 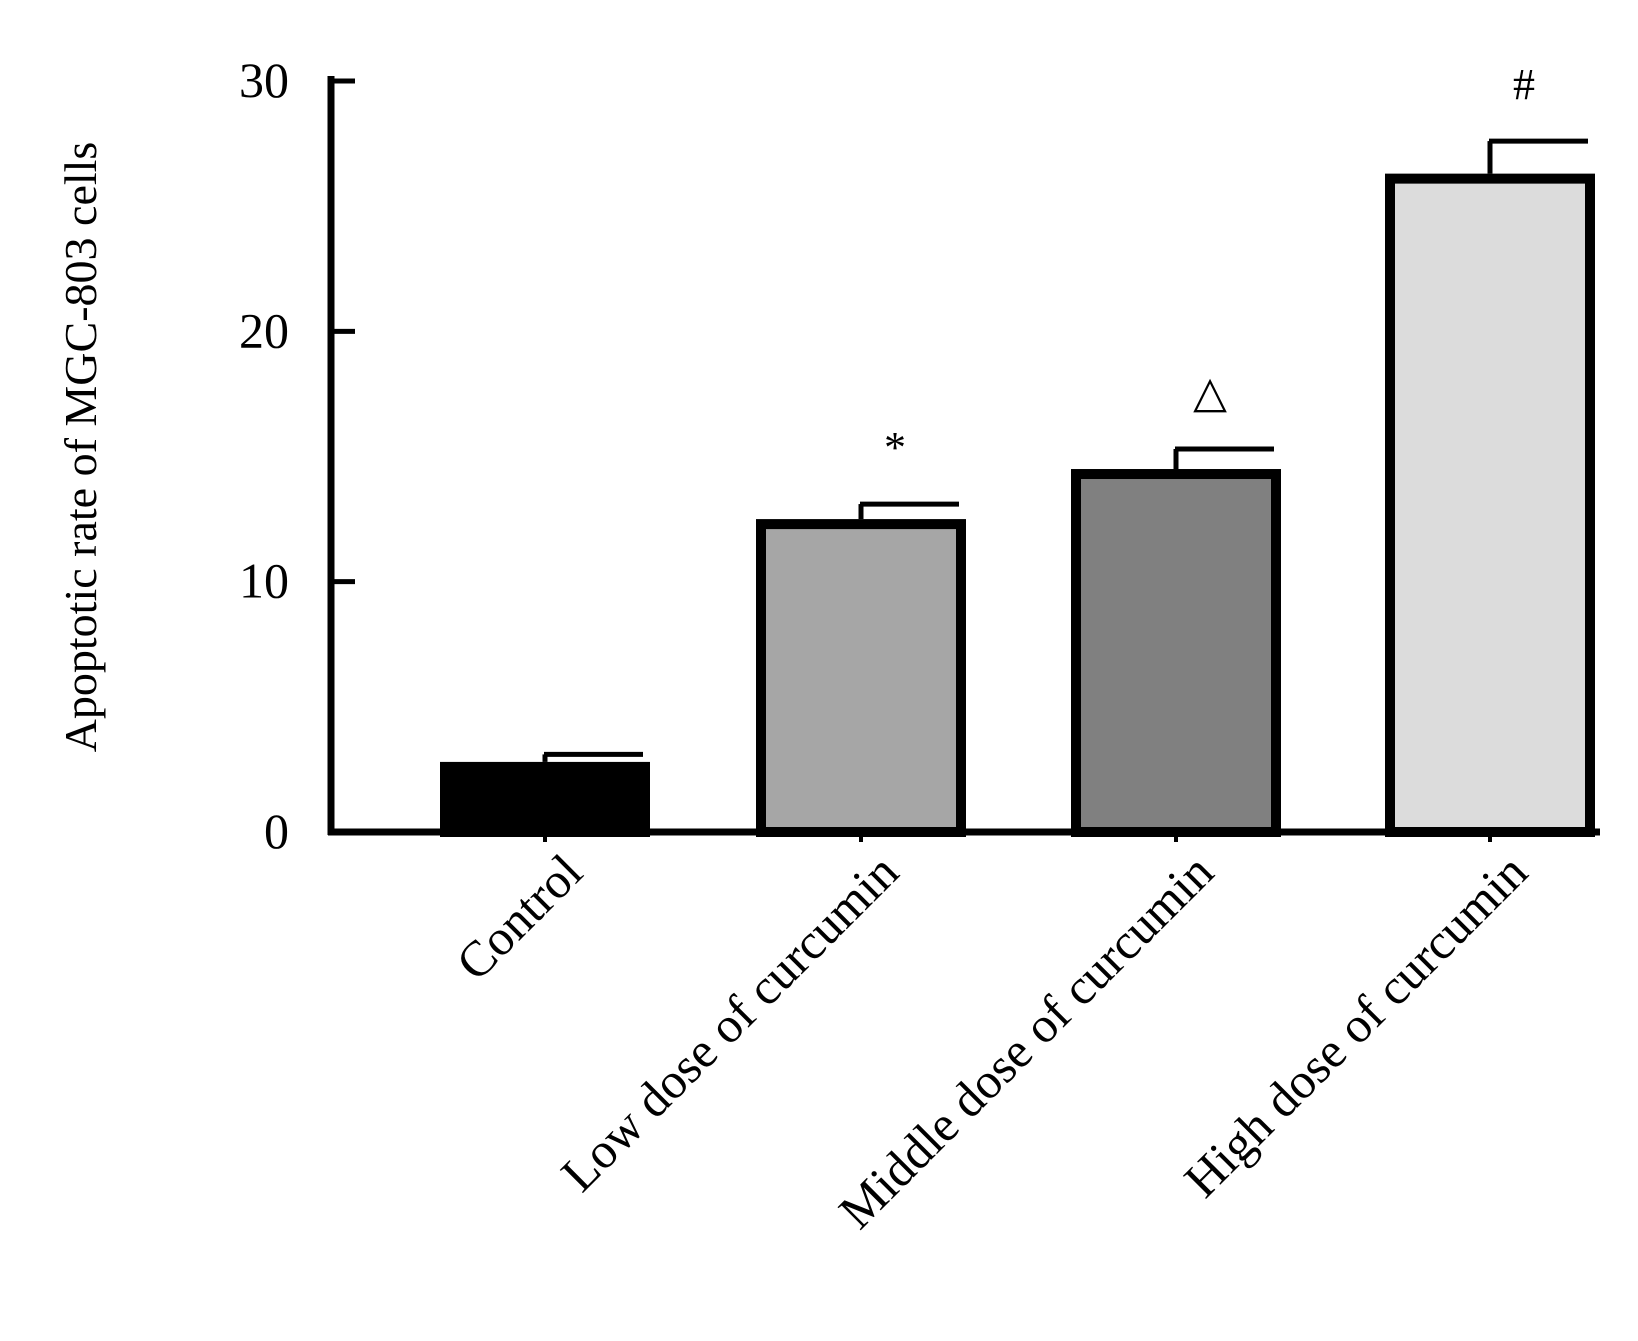 What do you see at coordinates (519, 917) in the screenshot?
I see `x-tick-label: Control` at bounding box center [519, 917].